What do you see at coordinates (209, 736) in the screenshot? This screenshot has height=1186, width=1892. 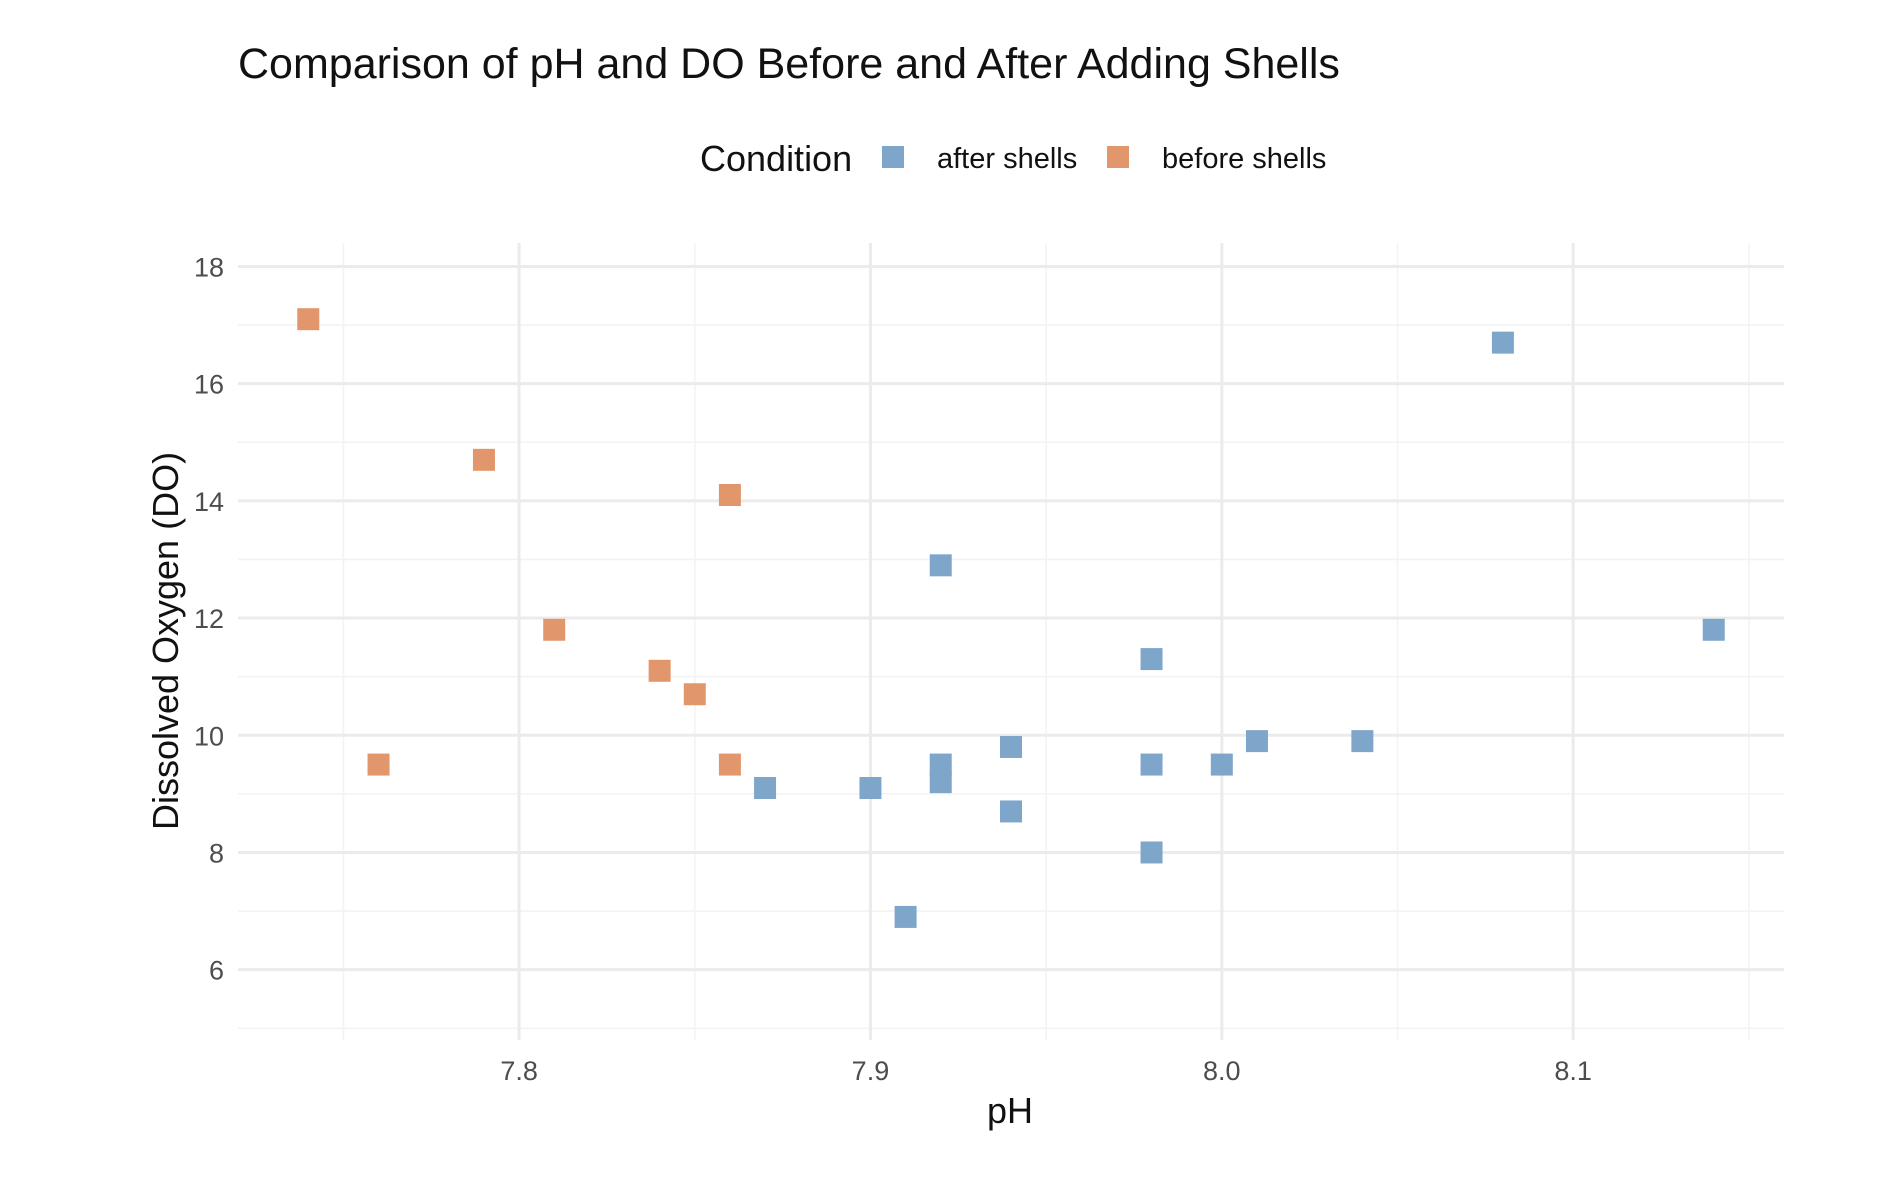 I see `y-tick-label: 10` at bounding box center [209, 736].